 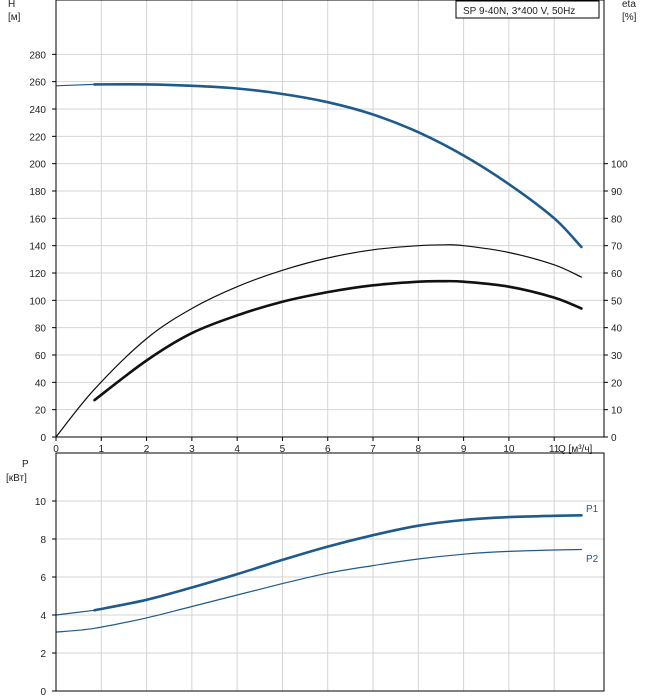 What do you see at coordinates (25, 464) in the screenshot?
I see `power-axis-label: P` at bounding box center [25, 464].